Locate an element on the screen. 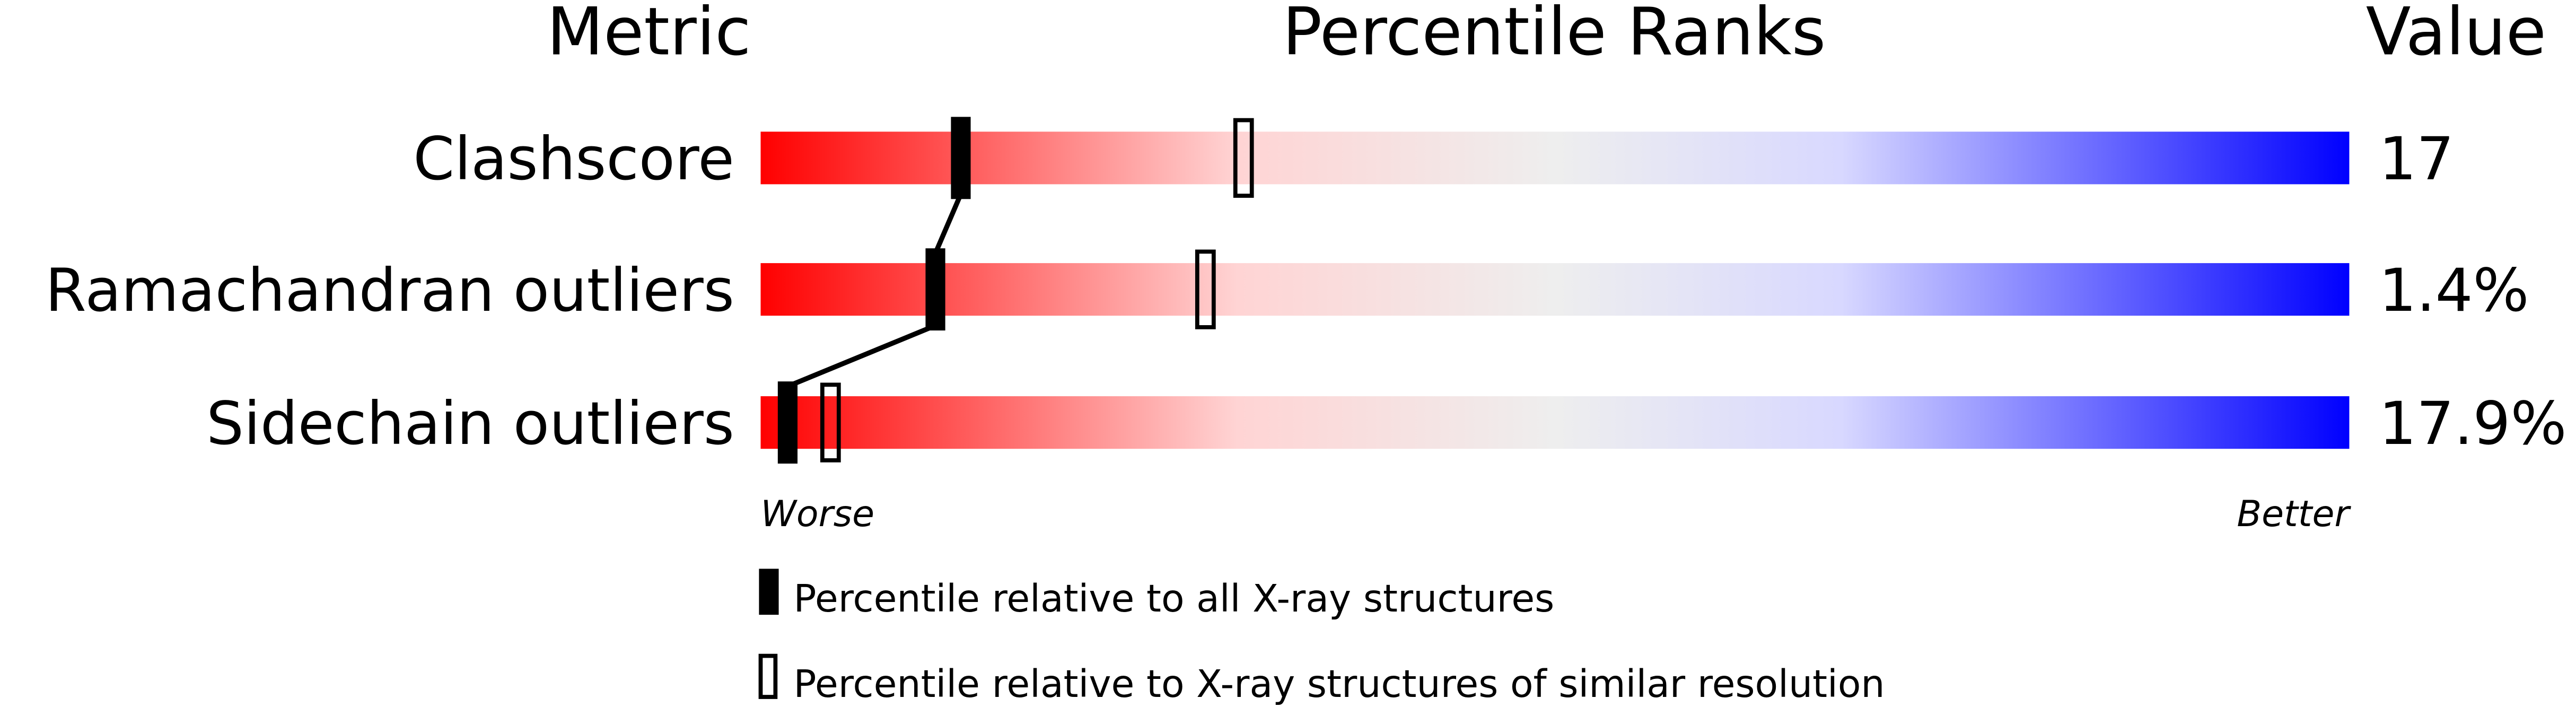  header-value: Value is located at coordinates (2456, 35).